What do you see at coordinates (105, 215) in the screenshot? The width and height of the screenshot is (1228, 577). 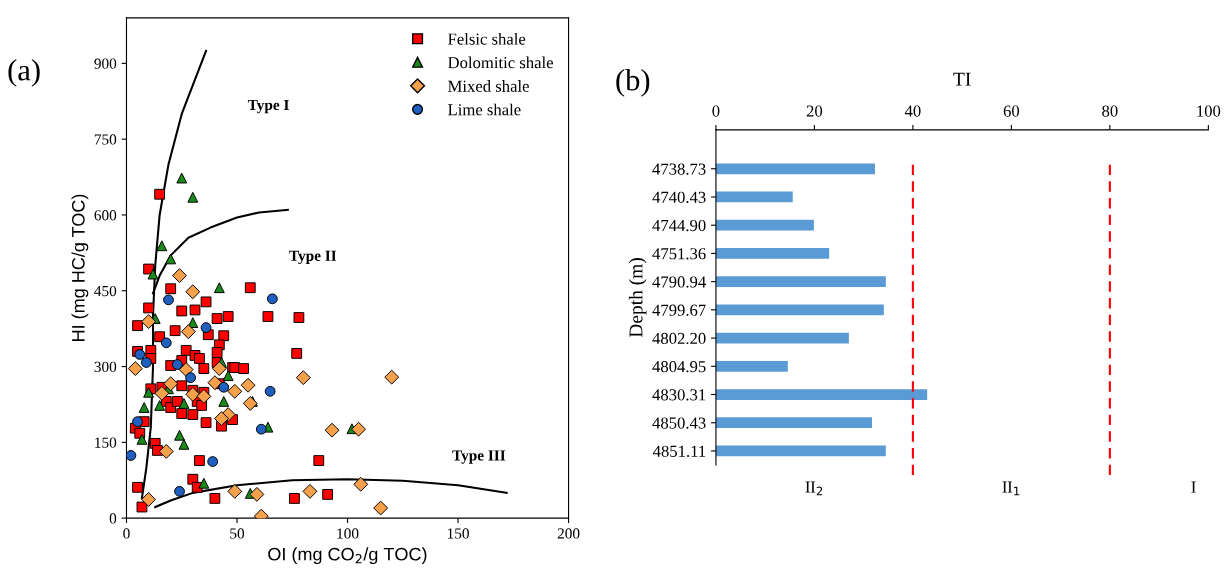 I see `y-tick-label: 600` at bounding box center [105, 215].